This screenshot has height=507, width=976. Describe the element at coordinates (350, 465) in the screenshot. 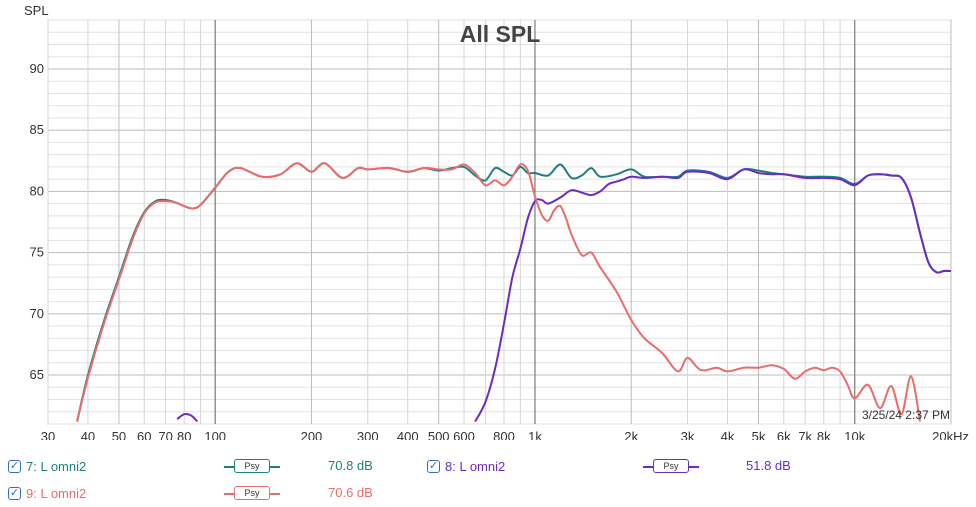

I see `level-7: 70.8 dB` at that location.